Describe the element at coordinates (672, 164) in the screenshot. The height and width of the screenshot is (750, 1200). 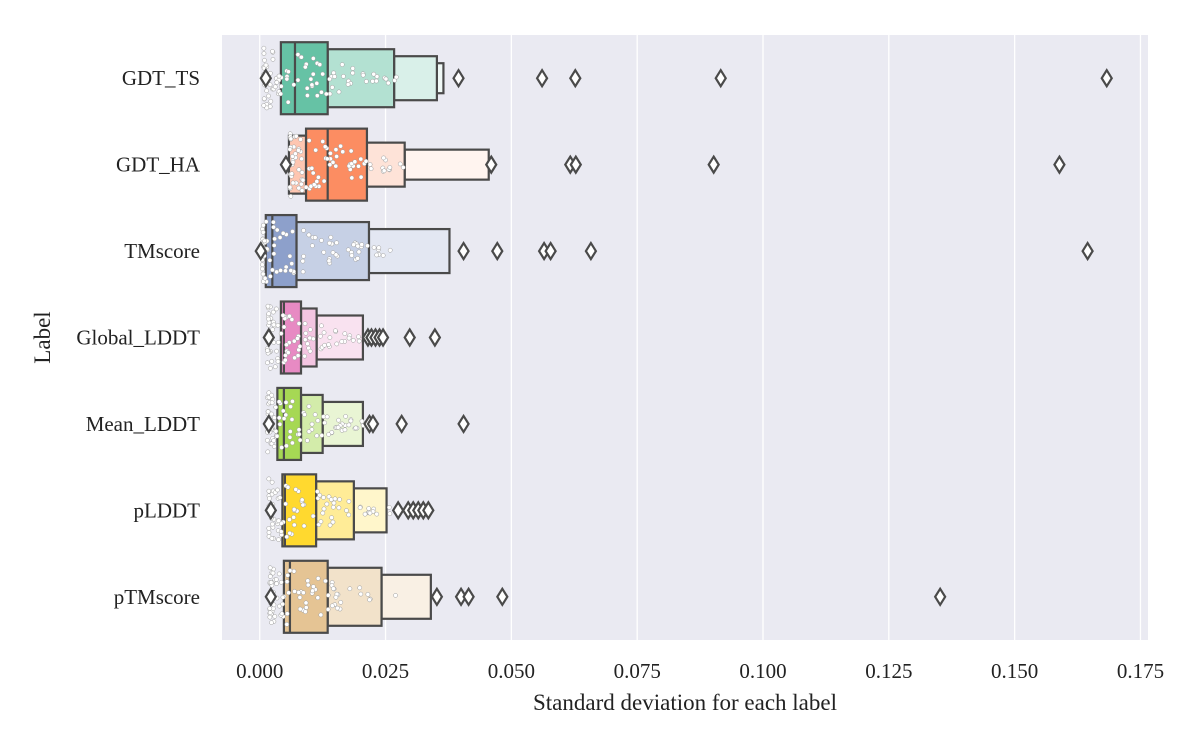
I see `boxen-group-GDT_HA` at that location.